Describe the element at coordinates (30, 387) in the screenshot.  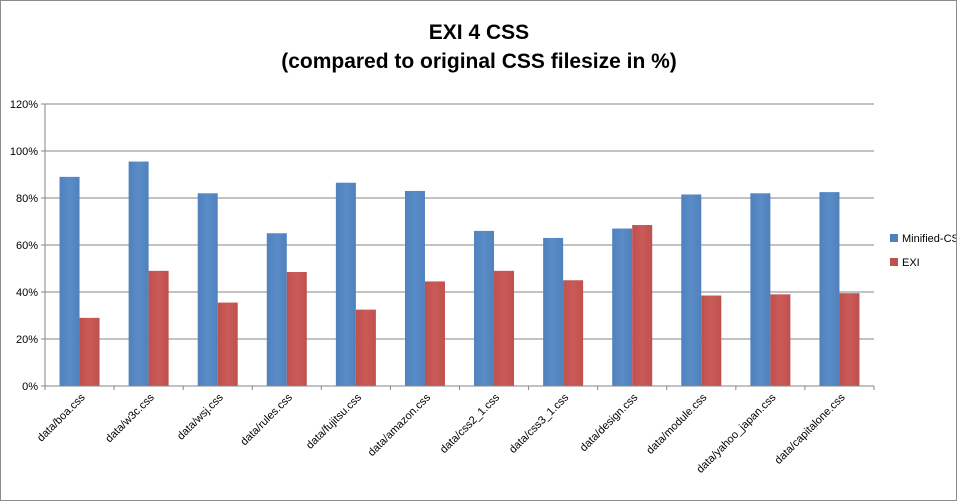
I see `y-tick-label: 0%` at that location.